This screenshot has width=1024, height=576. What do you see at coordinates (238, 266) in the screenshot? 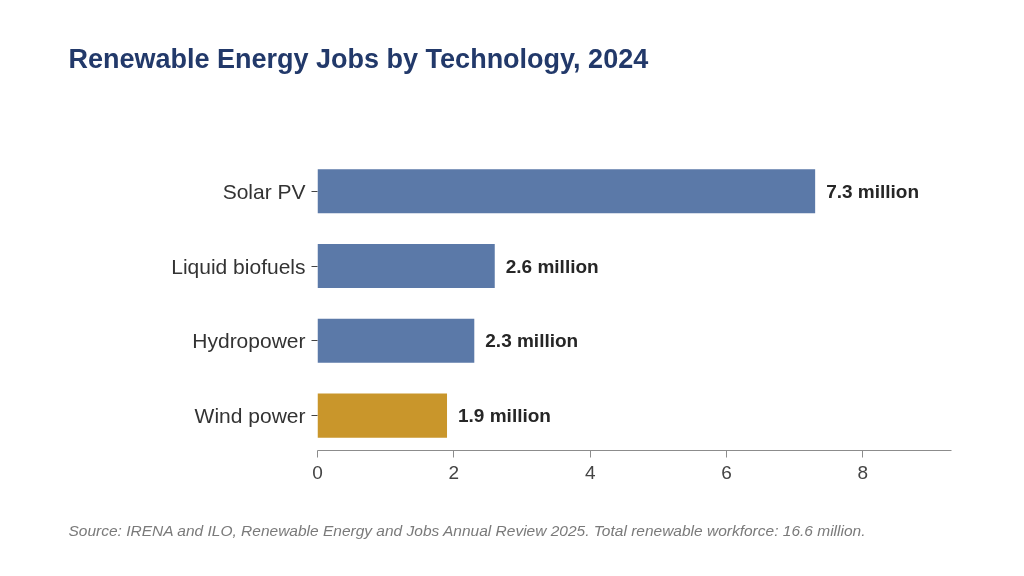
I see `y-tick-label: Liquid biofuels` at bounding box center [238, 266].